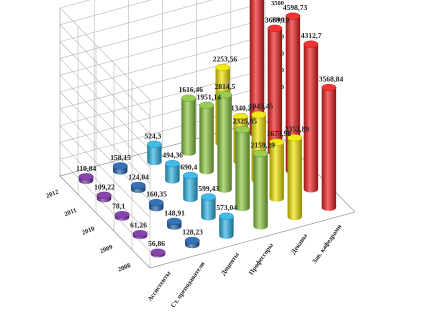  Describe the element at coordinates (208, 188) in the screenshot. I see `data-label: 599,43` at that location.